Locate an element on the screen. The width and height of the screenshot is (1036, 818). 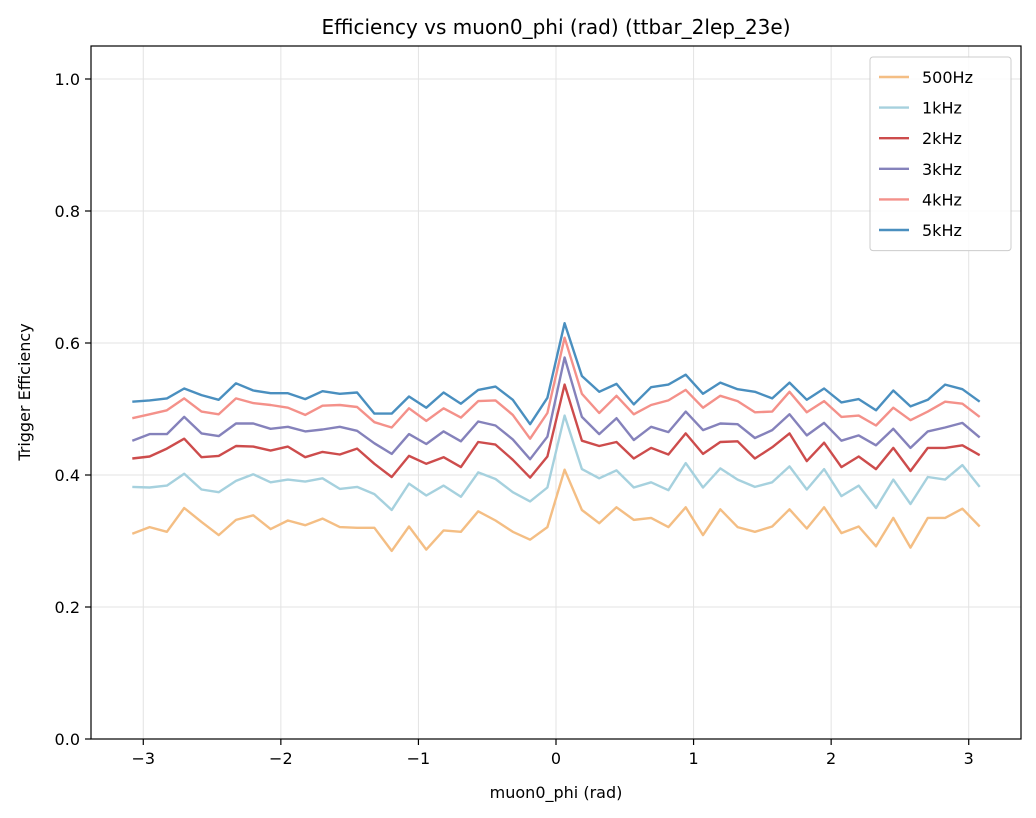
legend: 500Hz 1kHz 2kHz 3kHz 4kHz 5kHz is located at coordinates (940, 154).